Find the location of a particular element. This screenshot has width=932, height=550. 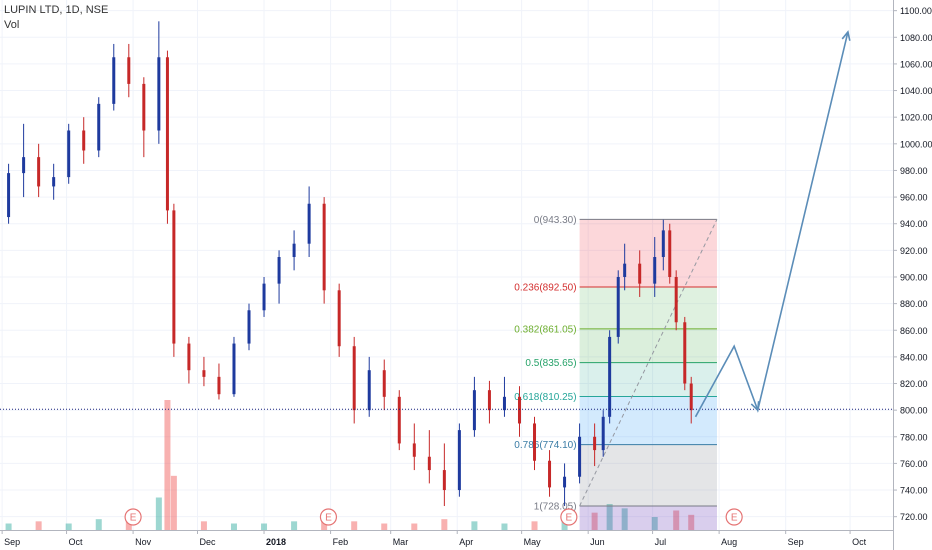

price-tick-label: 860.00 is located at coordinates (914, 331).